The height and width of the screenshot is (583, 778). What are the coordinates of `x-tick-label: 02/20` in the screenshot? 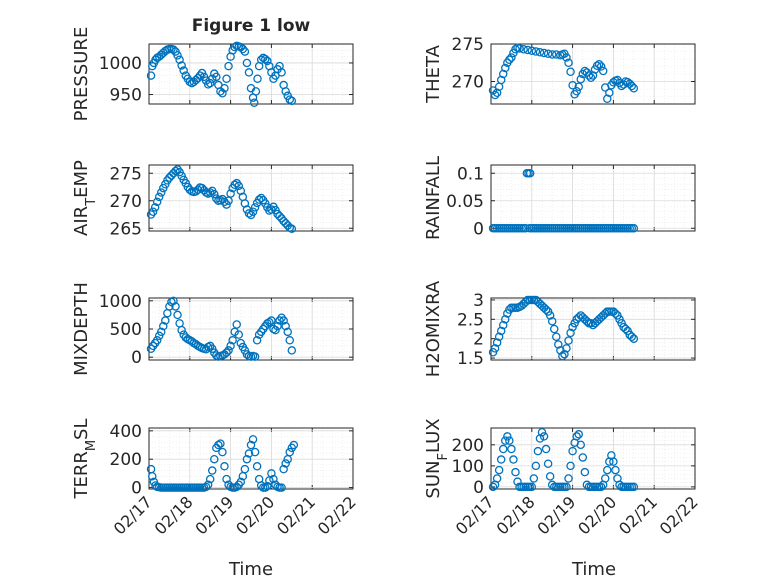 It's located at (597, 515).